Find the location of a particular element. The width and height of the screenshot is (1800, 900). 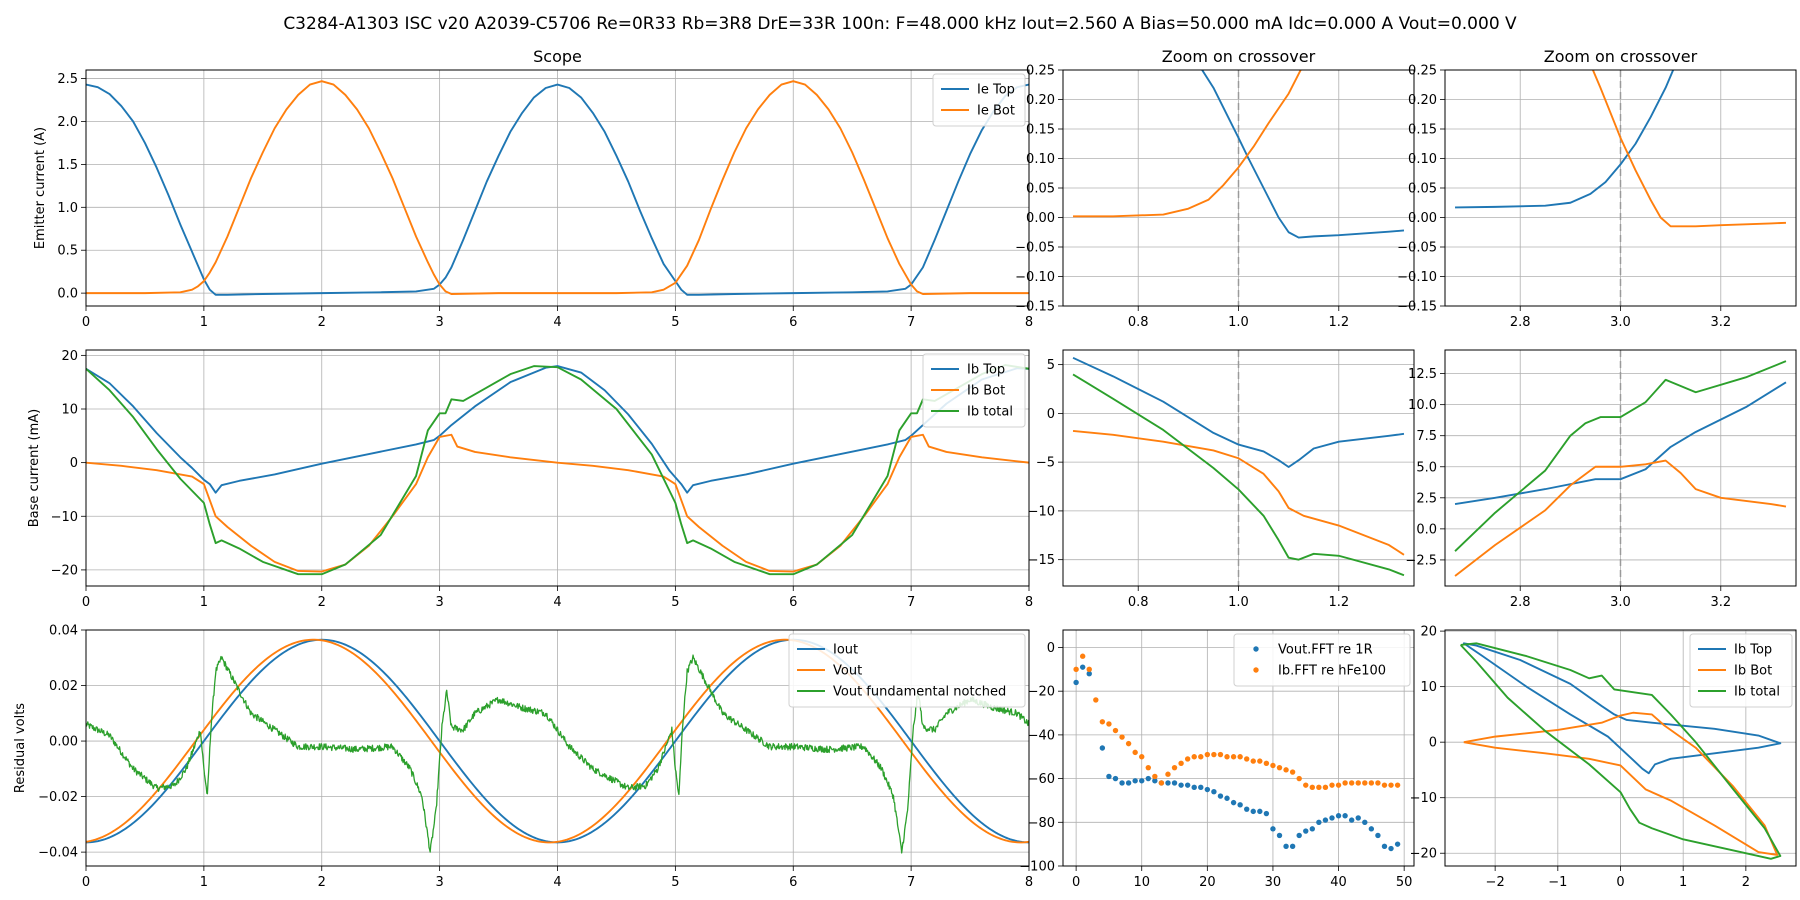

legend-label: Ib Bot is located at coordinates (1753, 671).